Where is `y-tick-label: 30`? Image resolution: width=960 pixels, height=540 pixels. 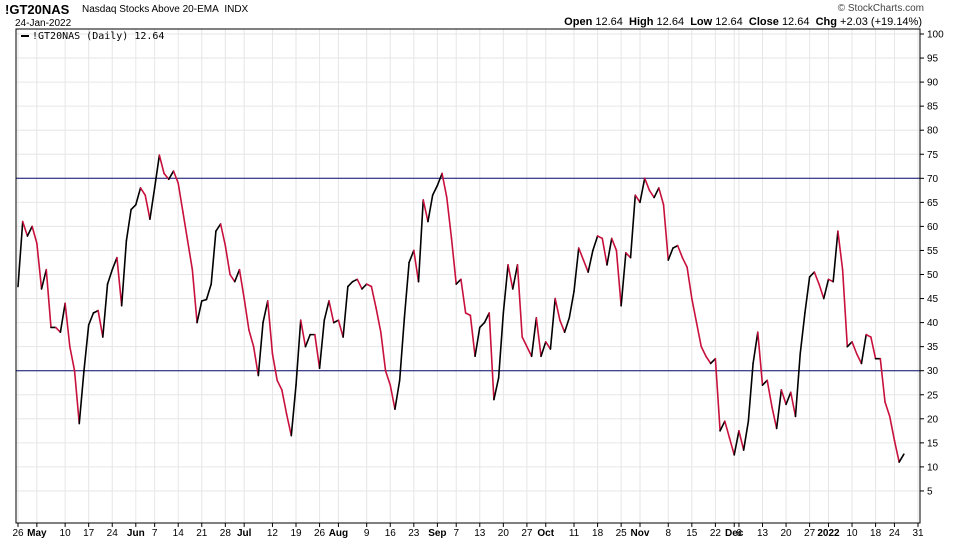 y-tick-label: 30 is located at coordinates (933, 371).